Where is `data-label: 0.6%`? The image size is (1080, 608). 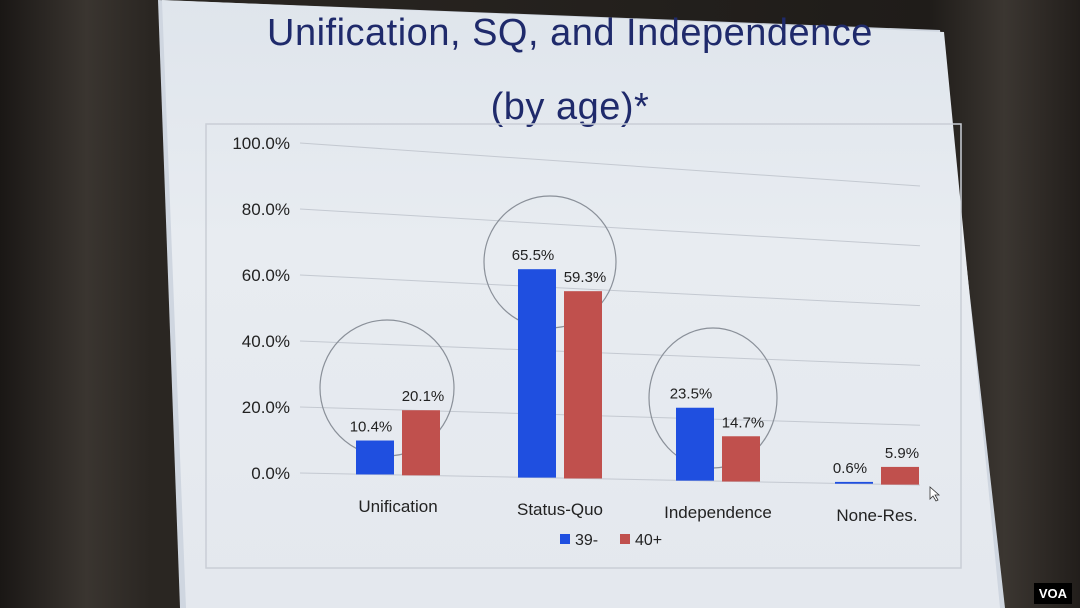
data-label: 0.6% is located at coordinates (850, 468).